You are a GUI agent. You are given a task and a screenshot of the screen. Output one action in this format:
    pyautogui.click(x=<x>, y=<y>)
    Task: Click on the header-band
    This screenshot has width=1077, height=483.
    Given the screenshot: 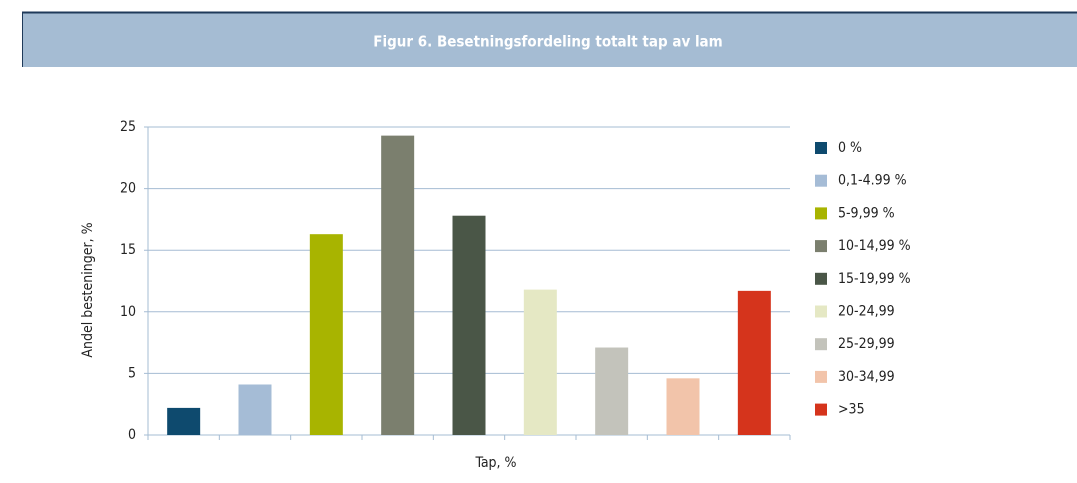 What is the action you would take?
    pyautogui.click(x=549, y=39)
    